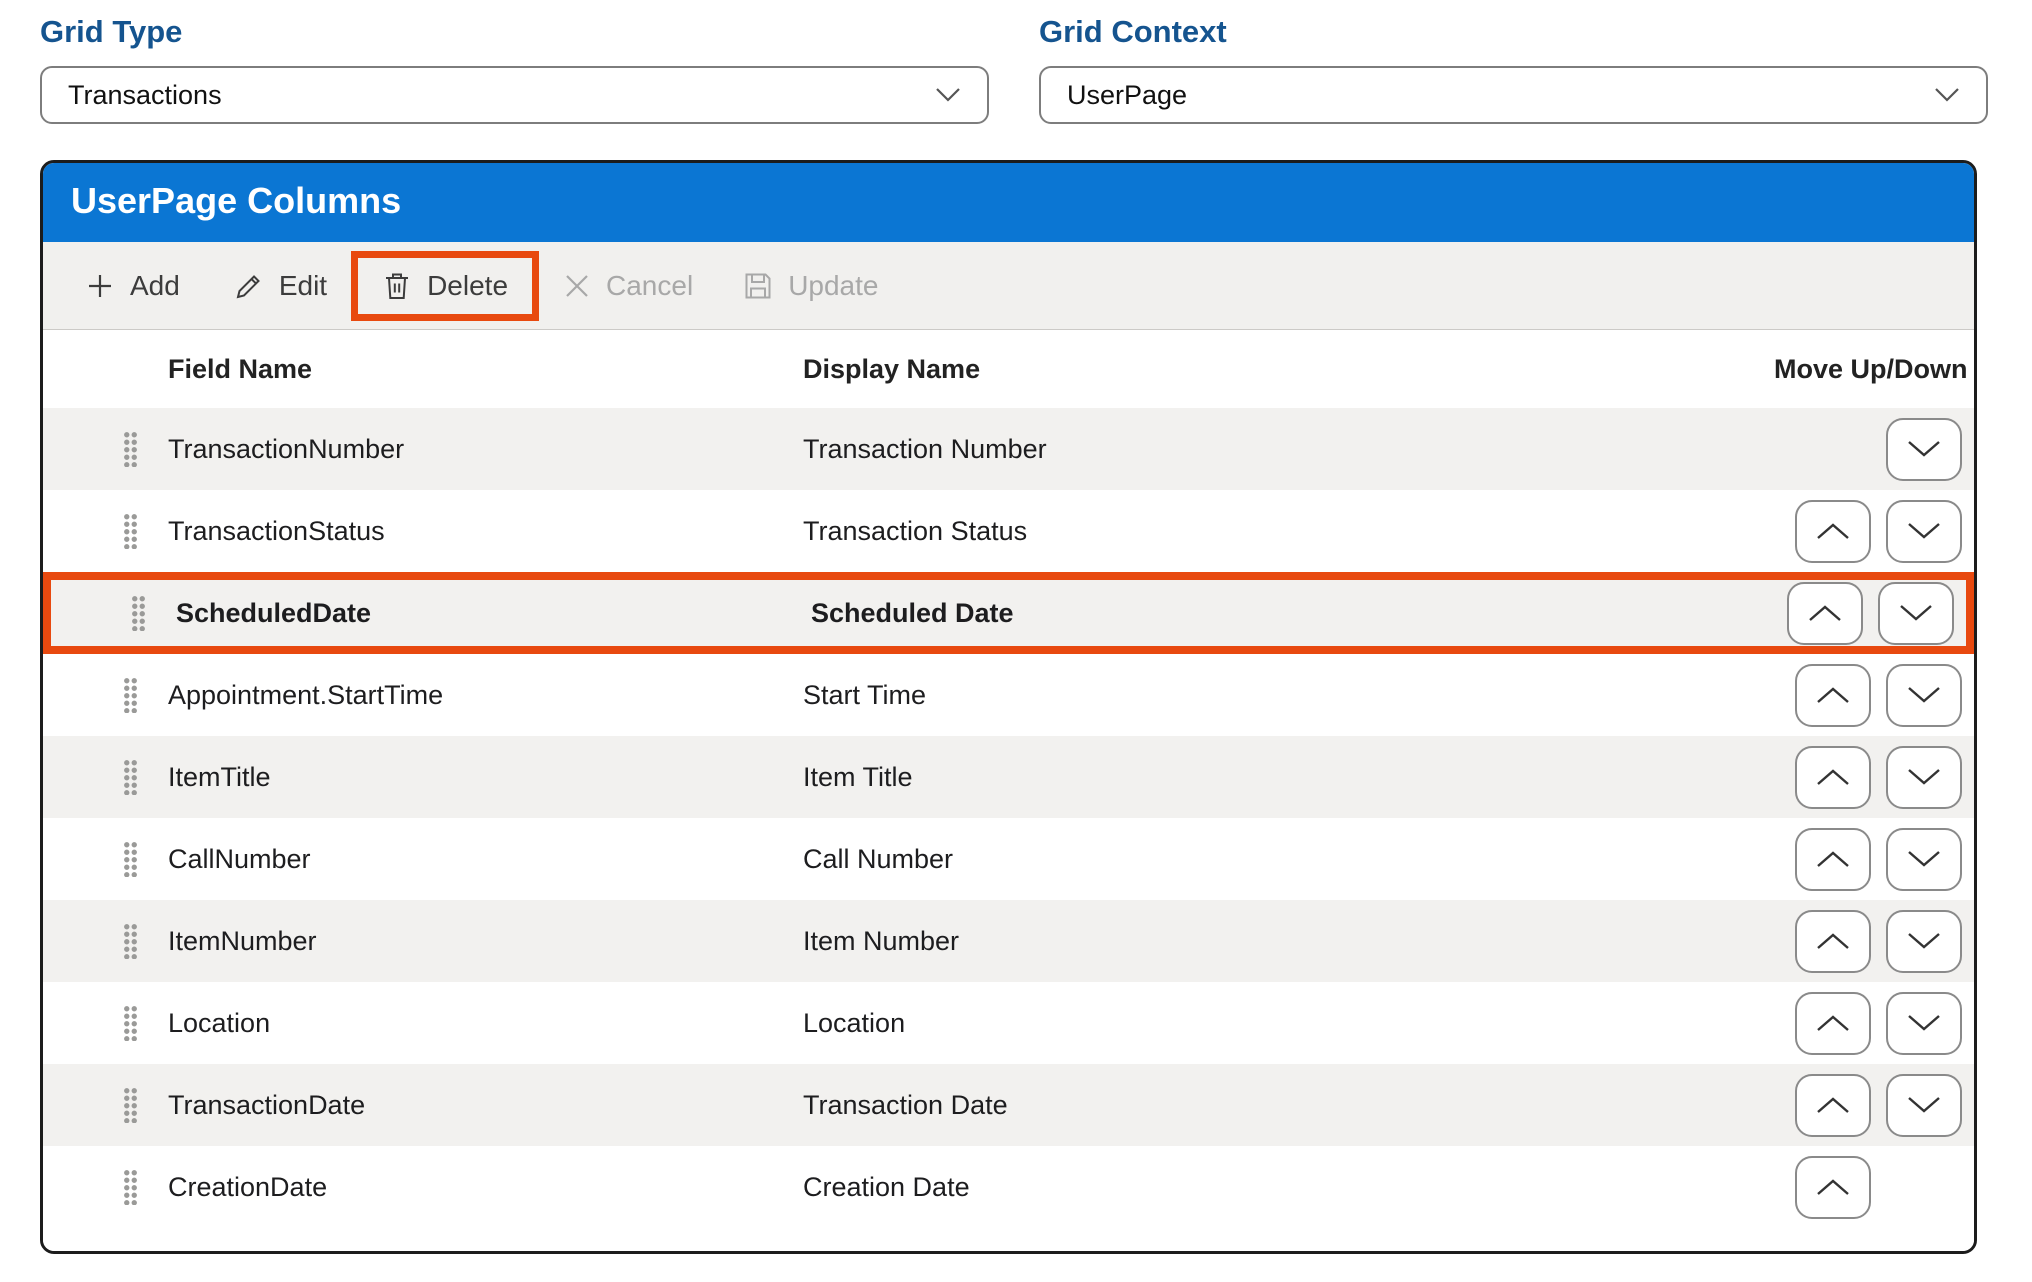 This screenshot has height=1282, width=2032. I want to click on display-name-cell: Transaction Number, so click(925, 448).